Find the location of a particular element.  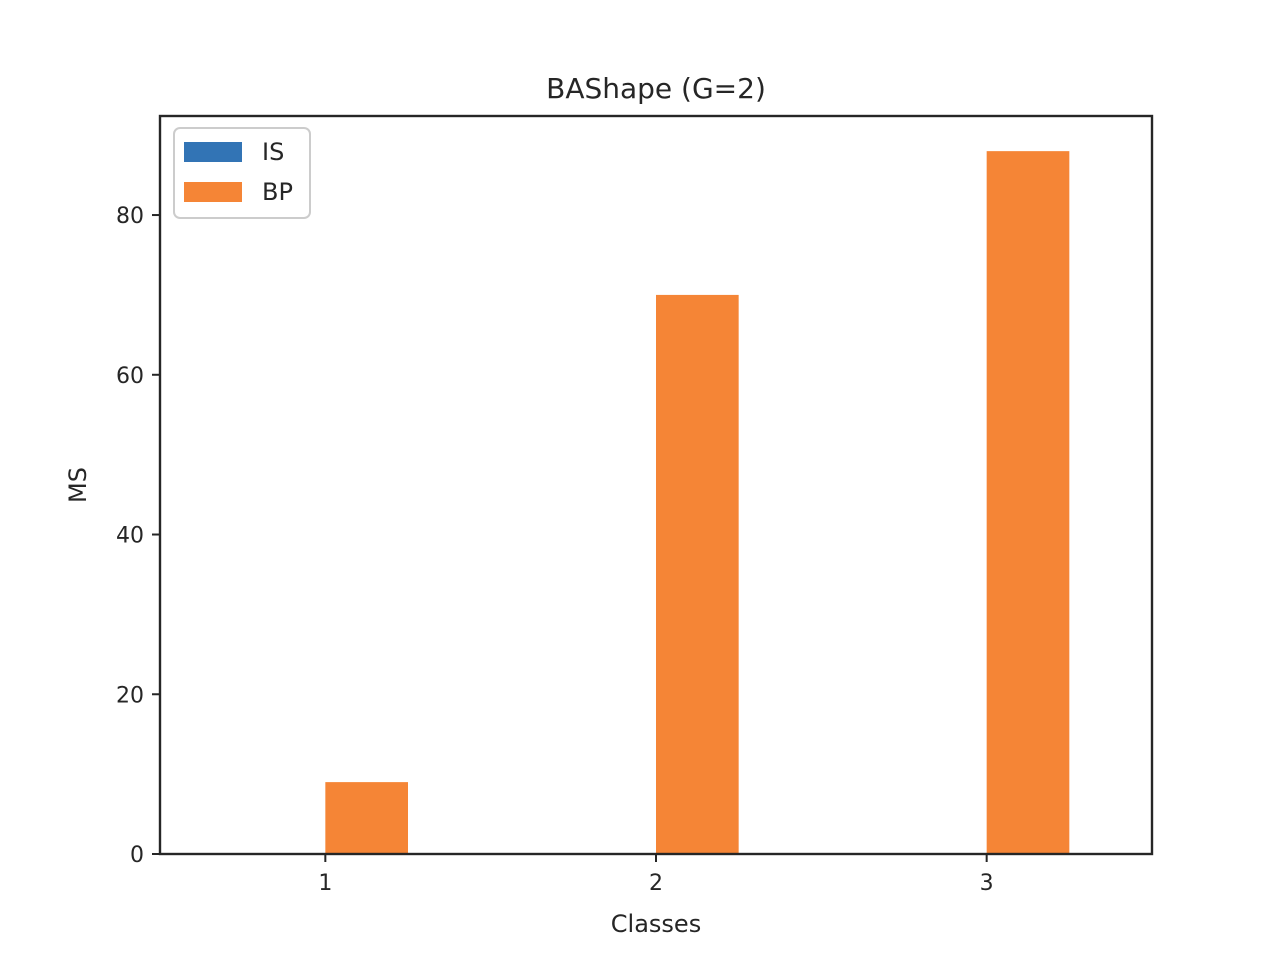

y-tick-label: 40 is located at coordinates (130, 536).